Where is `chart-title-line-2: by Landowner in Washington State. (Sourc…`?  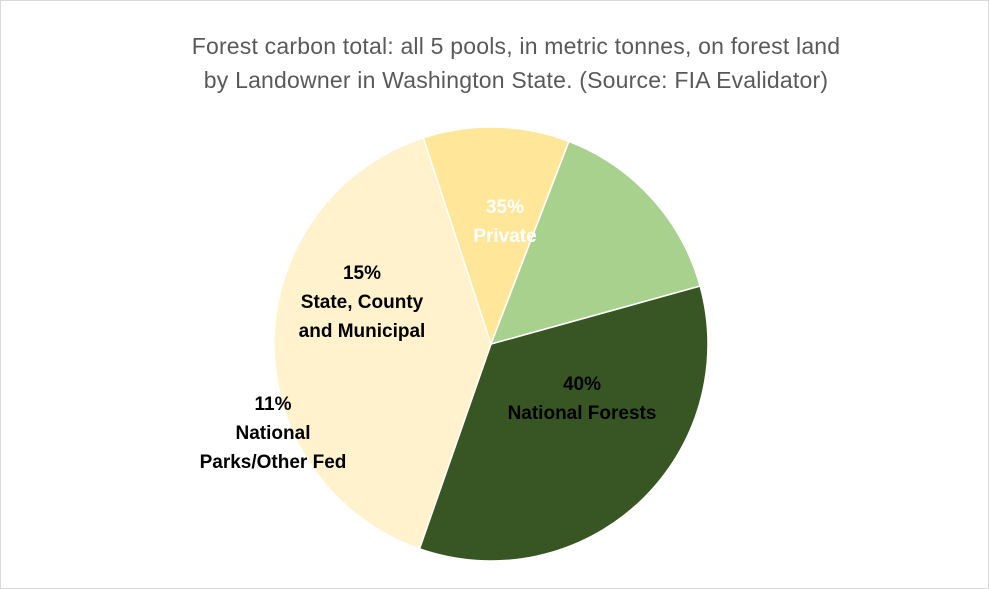 chart-title-line-2: by Landowner in Washington State. (Sourc… is located at coordinates (516, 80).